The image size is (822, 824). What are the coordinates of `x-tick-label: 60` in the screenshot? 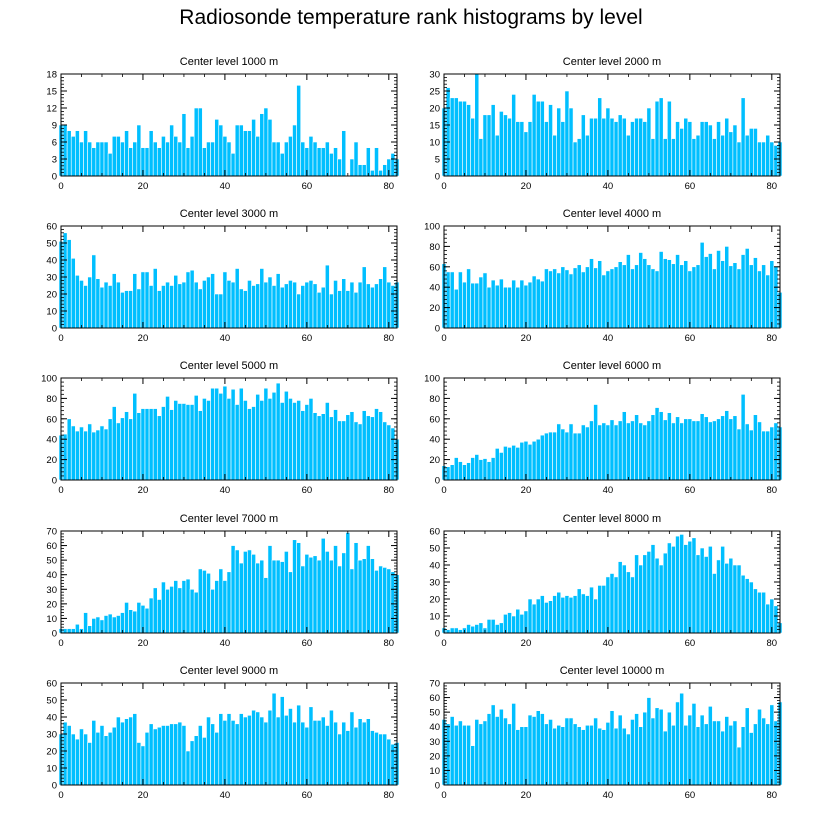 It's located at (690, 338).